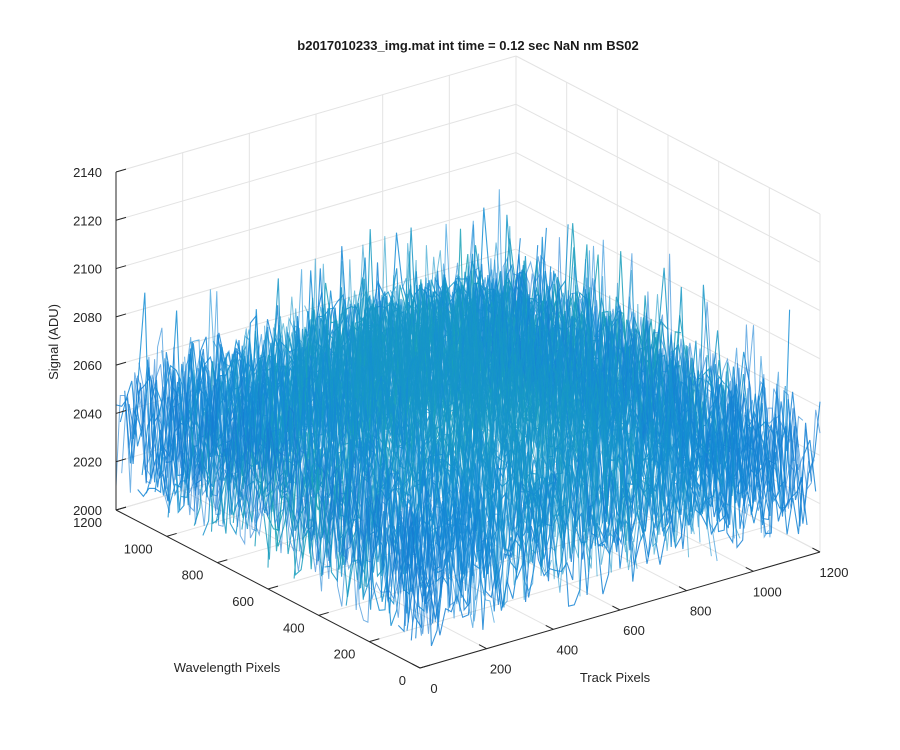  Describe the element at coordinates (227, 667) in the screenshot. I see `y-axis-label: Wavelength Pixels` at that location.